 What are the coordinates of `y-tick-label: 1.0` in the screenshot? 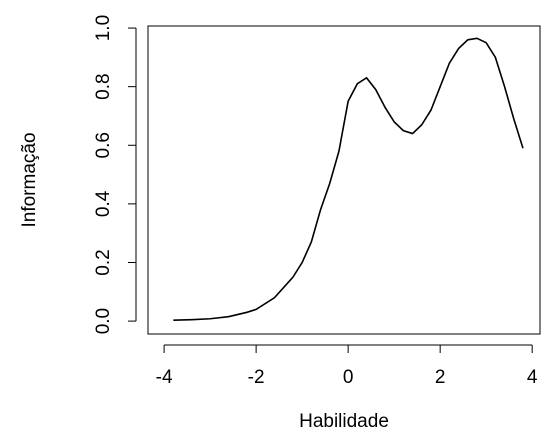 It's located at (103, 28).